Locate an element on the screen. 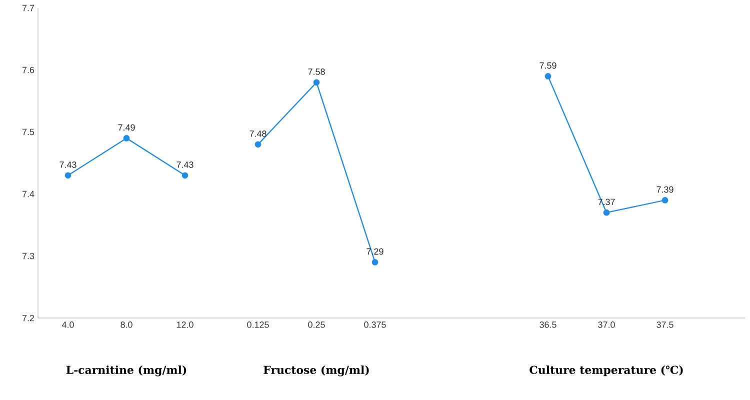 The height and width of the screenshot is (400, 750). y-tick-label: 7.7 is located at coordinates (28, 8).